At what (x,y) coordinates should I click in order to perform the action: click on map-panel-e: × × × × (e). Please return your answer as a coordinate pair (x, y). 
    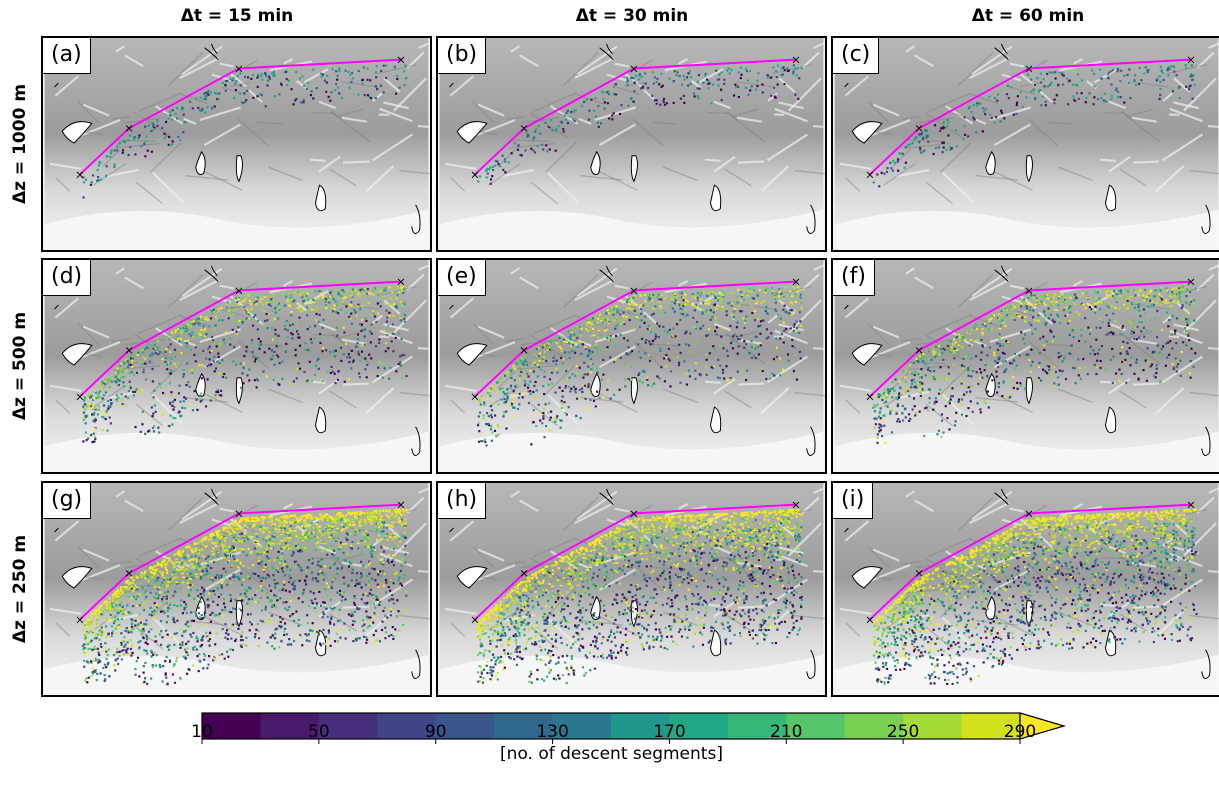
    Looking at the image, I should click on (631, 366).